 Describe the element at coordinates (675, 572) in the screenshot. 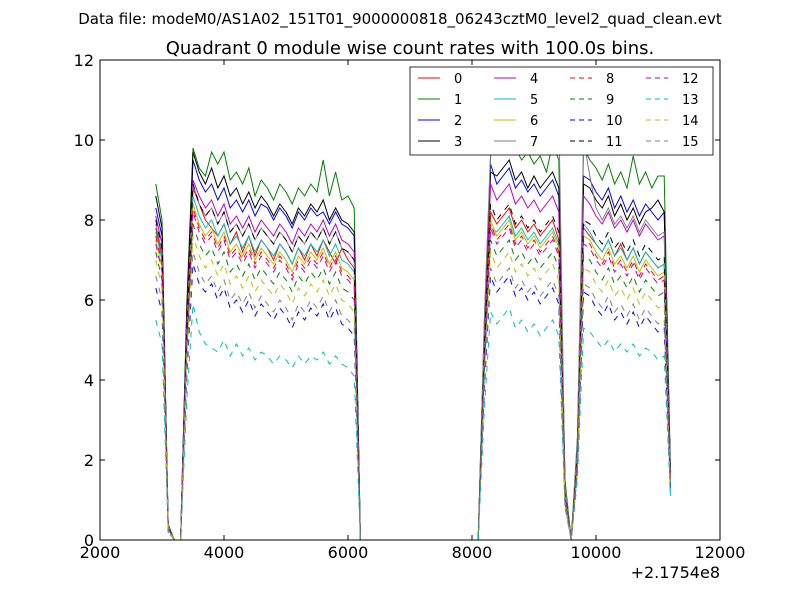

I see `x-offset-label: +2.1754e8` at that location.